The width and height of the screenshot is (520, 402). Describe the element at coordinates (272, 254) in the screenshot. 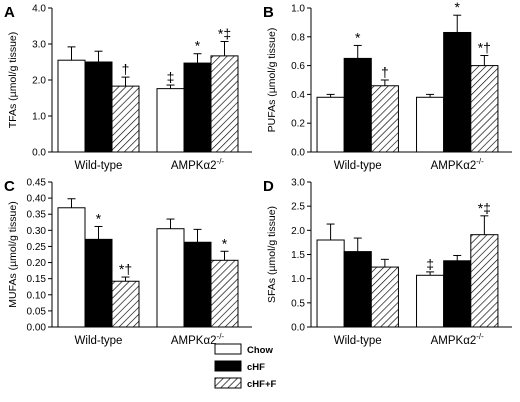

I see `y-axis-label: SFAs (µmol/g tissue)` at that location.